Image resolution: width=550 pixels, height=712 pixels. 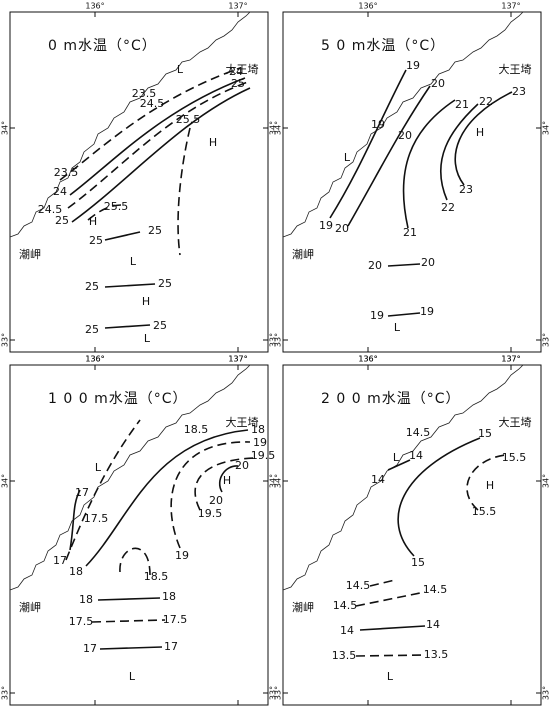 I want to click on panel-title: 0 m水温（°C）, so click(x=102, y=46).